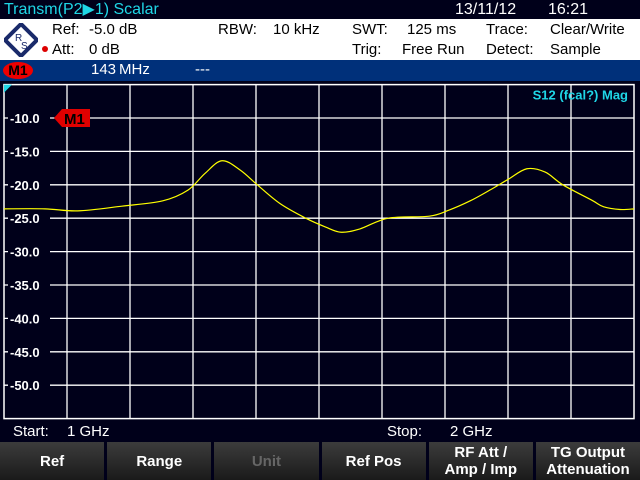 This screenshot has height=480, width=640. What do you see at coordinates (480, 461) in the screenshot?
I see `softkey-rf-button: RF Att / Amp / Imp` at bounding box center [480, 461].